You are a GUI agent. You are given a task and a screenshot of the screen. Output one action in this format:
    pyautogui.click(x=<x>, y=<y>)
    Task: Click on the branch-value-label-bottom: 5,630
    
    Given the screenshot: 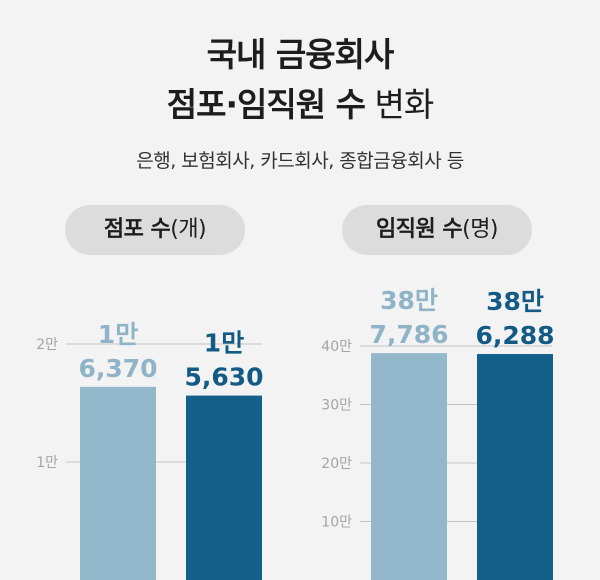 What is the action you would take?
    pyautogui.click(x=223, y=377)
    